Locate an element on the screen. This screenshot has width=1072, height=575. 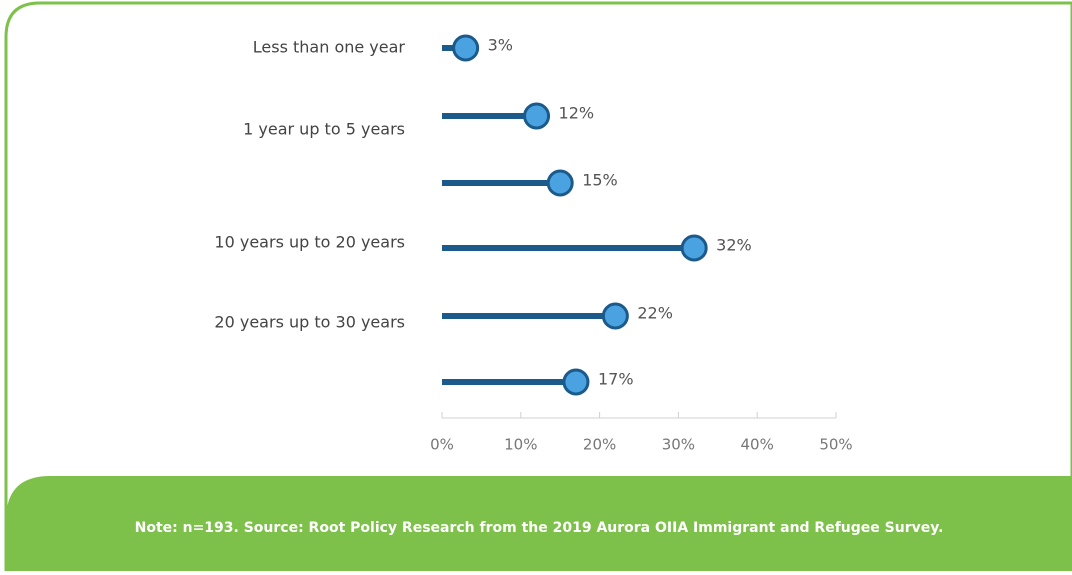
x-tick-label: 10% is located at coordinates (520, 445).